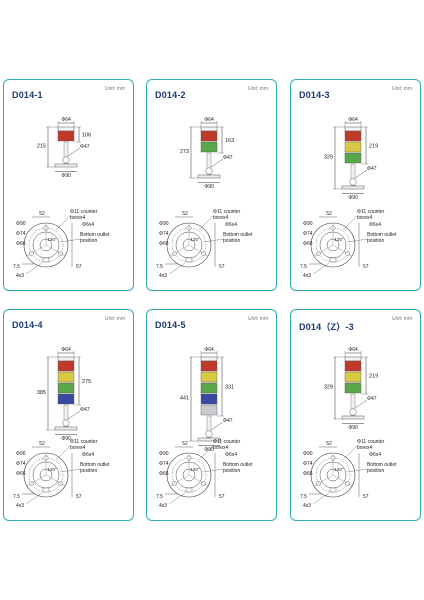 This screenshot has height=600, width=424. I want to click on lamp-tier-white, so click(209, 410).